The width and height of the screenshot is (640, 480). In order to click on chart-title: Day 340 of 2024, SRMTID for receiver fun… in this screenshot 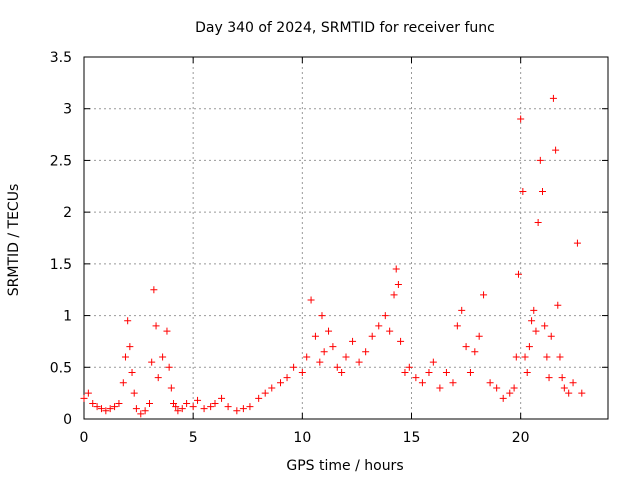, I will do `click(345, 28)`.